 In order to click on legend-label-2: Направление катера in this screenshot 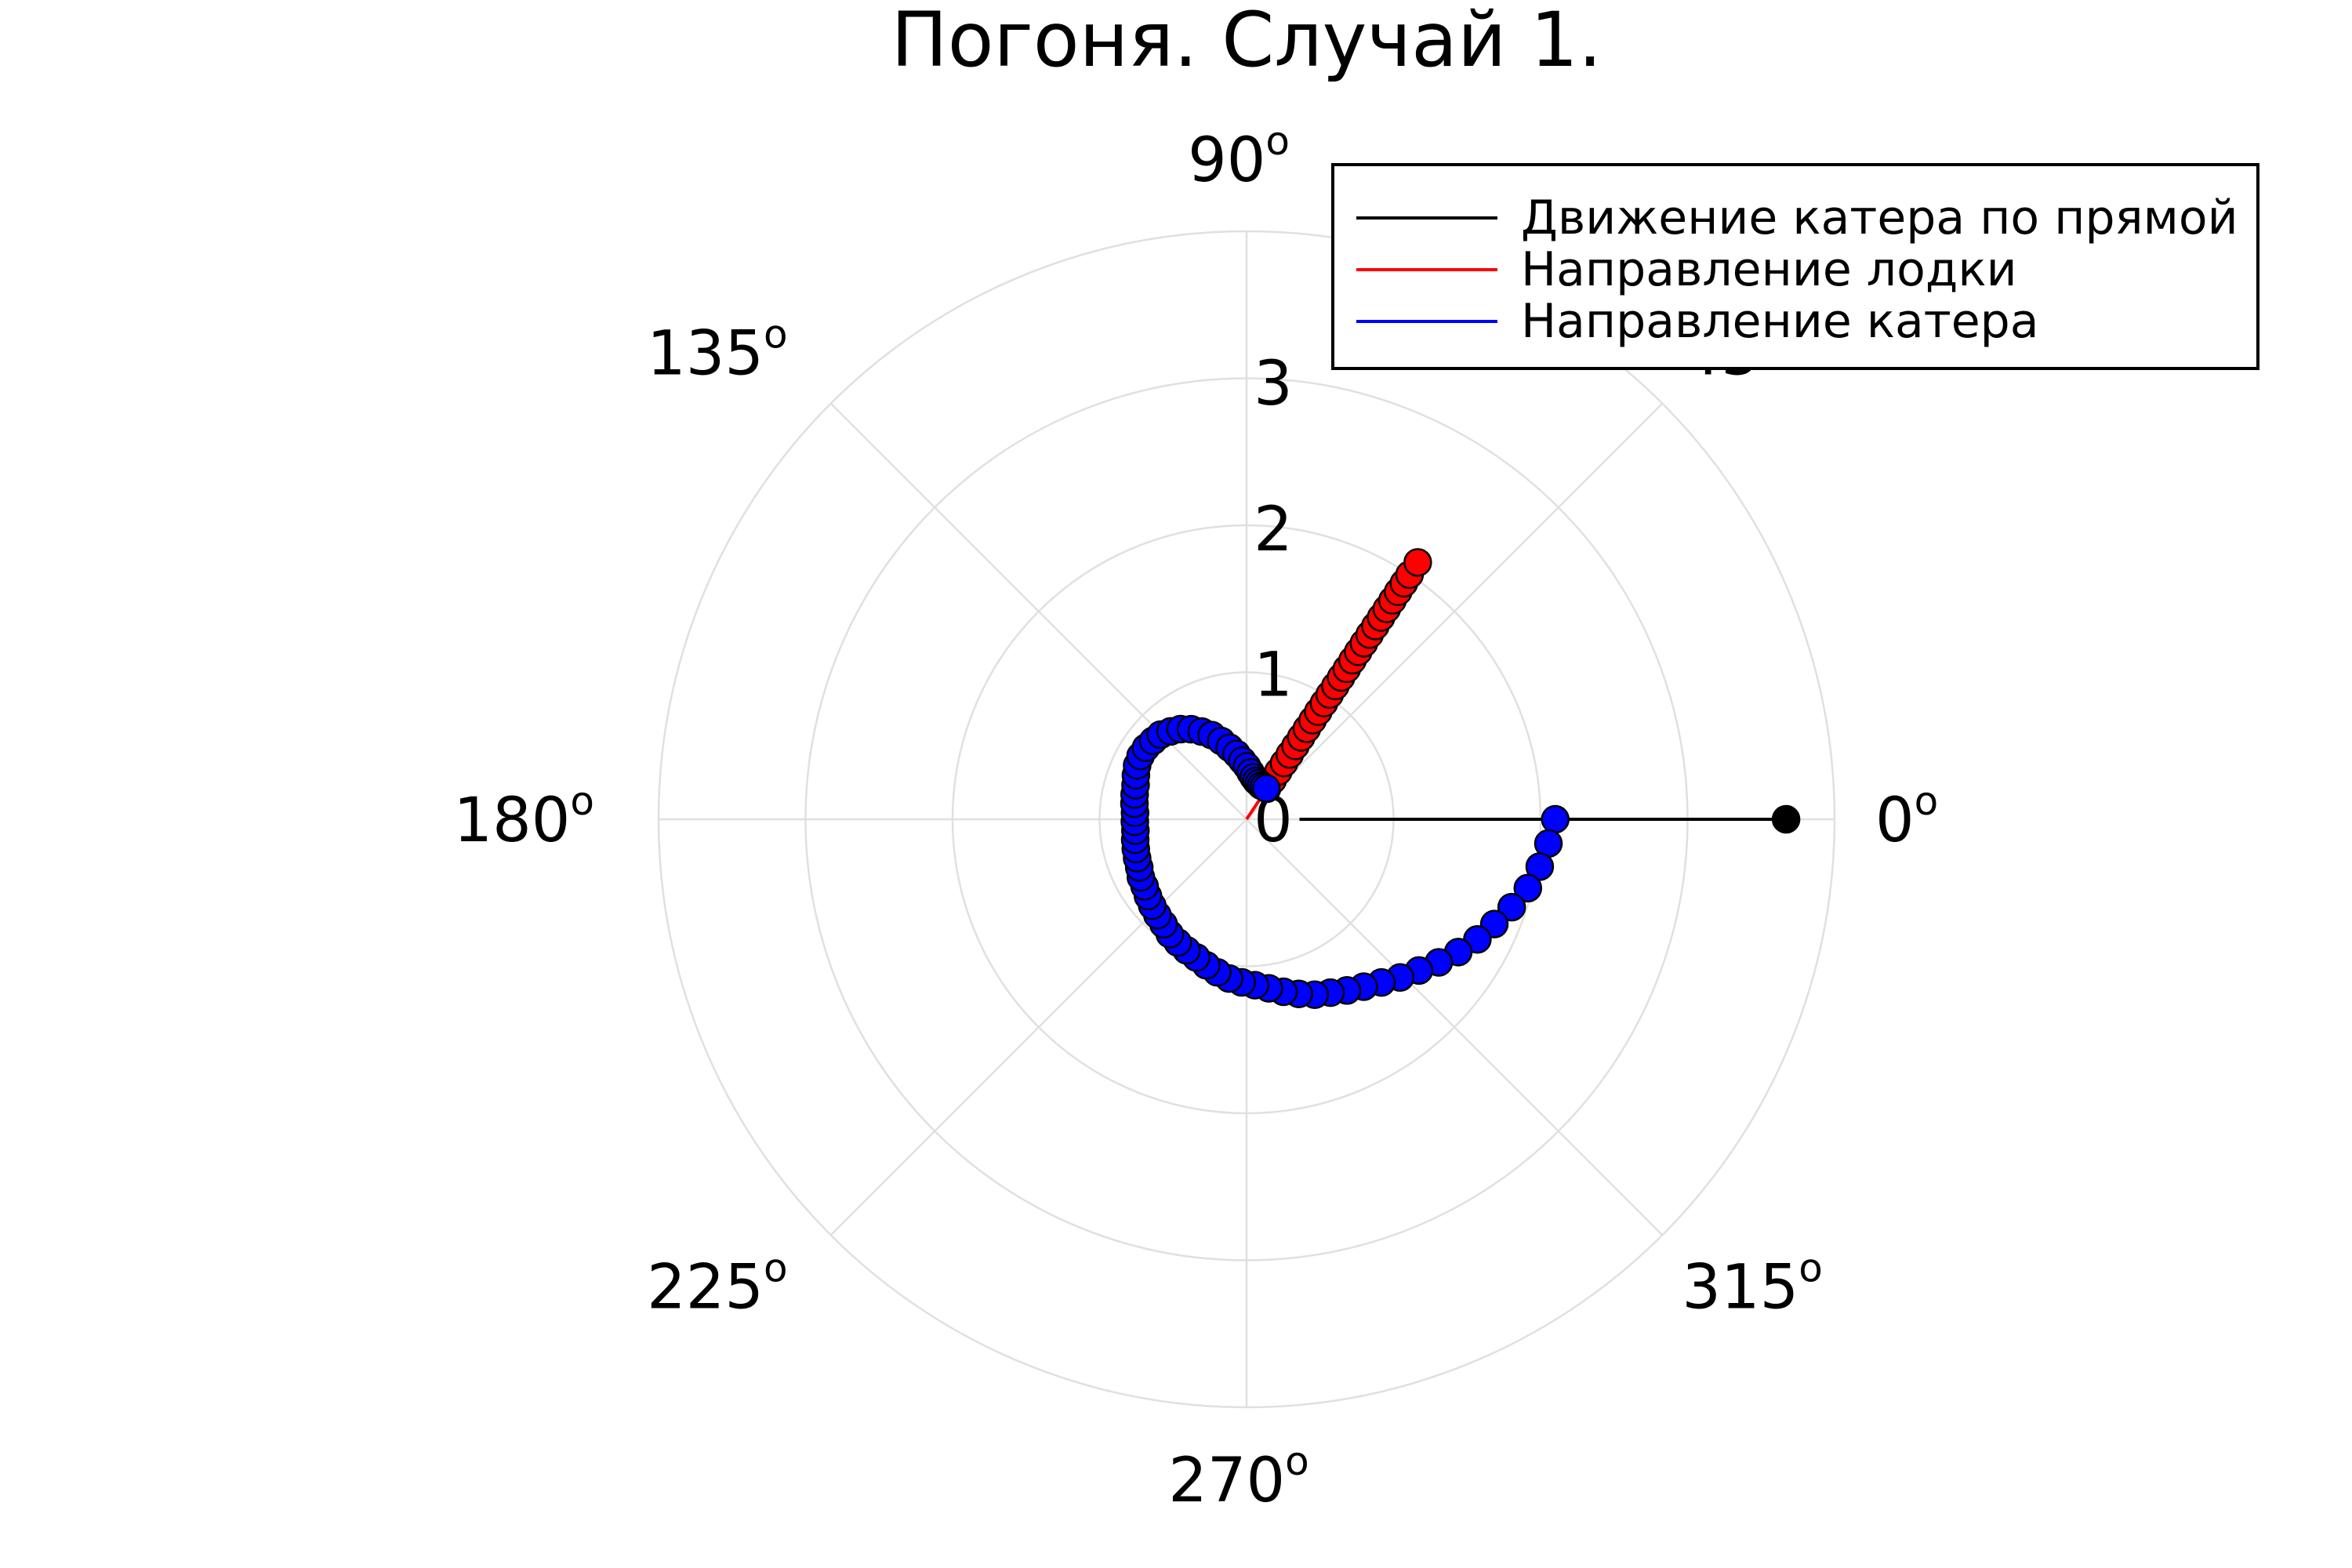, I will do `click(1780, 321)`.